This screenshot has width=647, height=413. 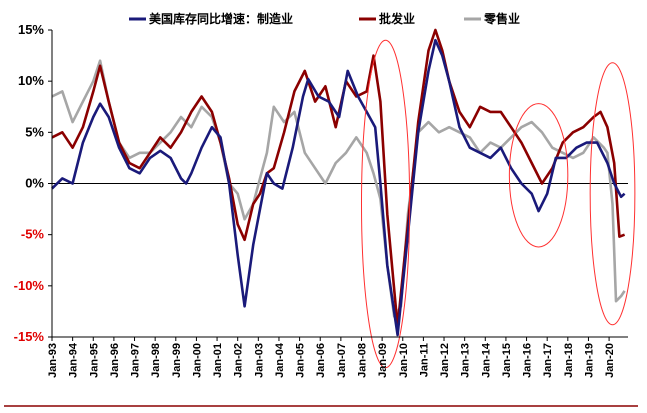 I want to click on x-tick-label: Jan-09, so click(x=383, y=360).